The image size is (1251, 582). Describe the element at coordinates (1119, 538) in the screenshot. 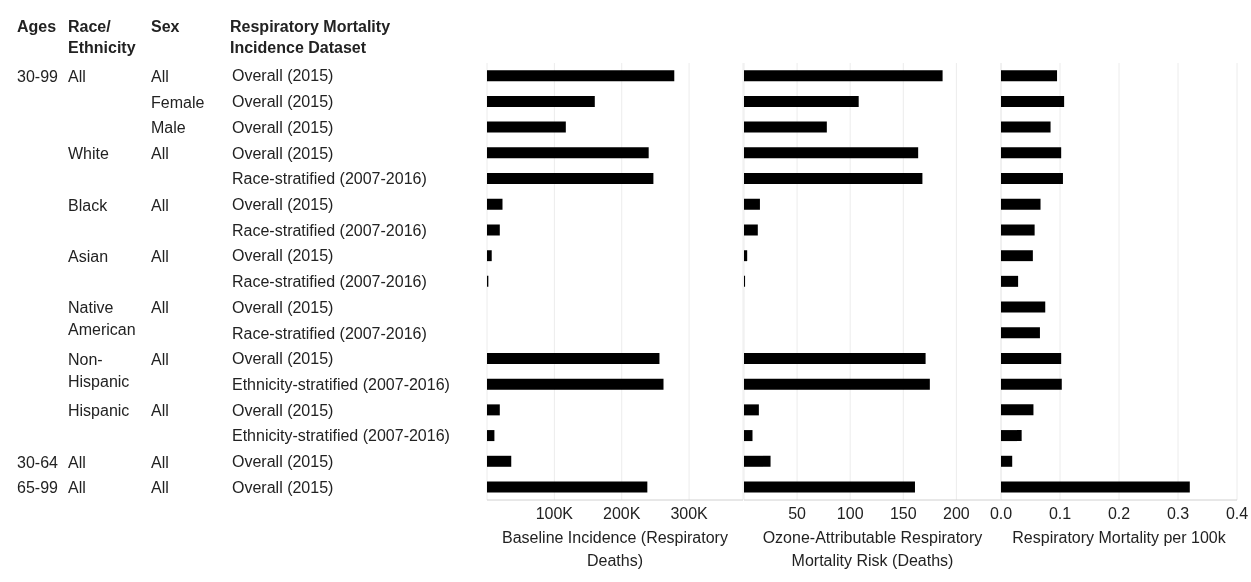

I see `x-axis-title: Respiratory Mortality per 100k` at that location.